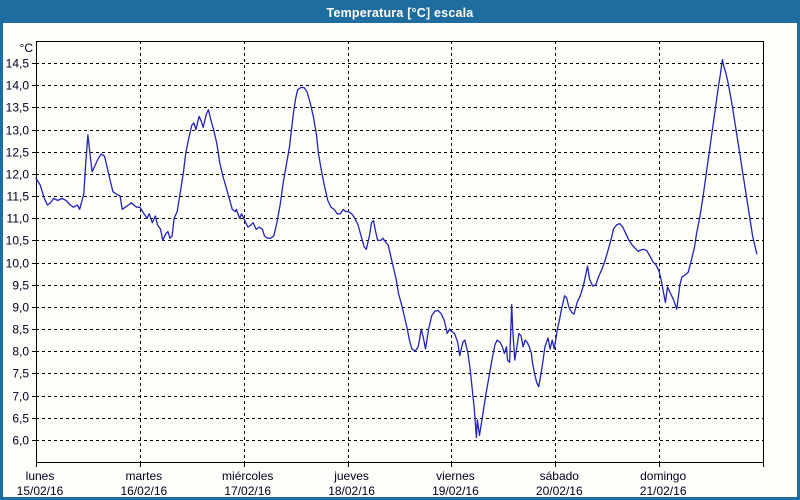 This screenshot has width=800, height=500. What do you see at coordinates (559, 490) in the screenshot?
I see `x-date-label: 20/02/16` at bounding box center [559, 490].